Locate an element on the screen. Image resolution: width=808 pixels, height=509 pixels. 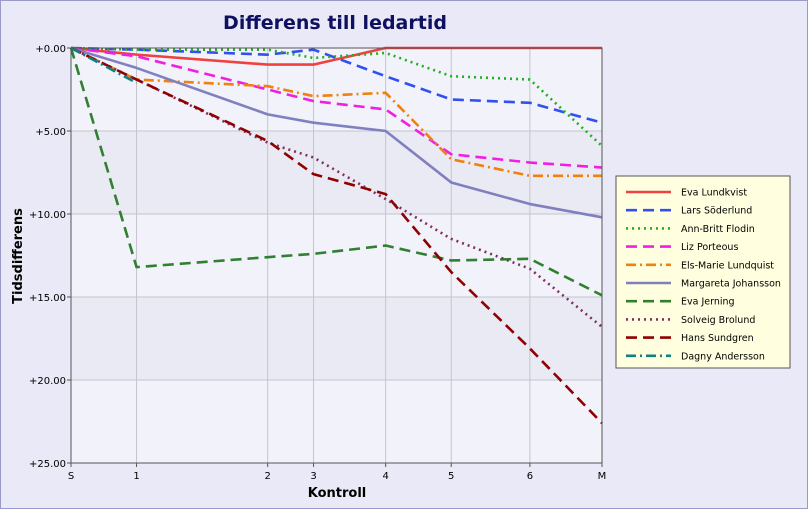
x-tick-label: 4 is located at coordinates (385, 476).